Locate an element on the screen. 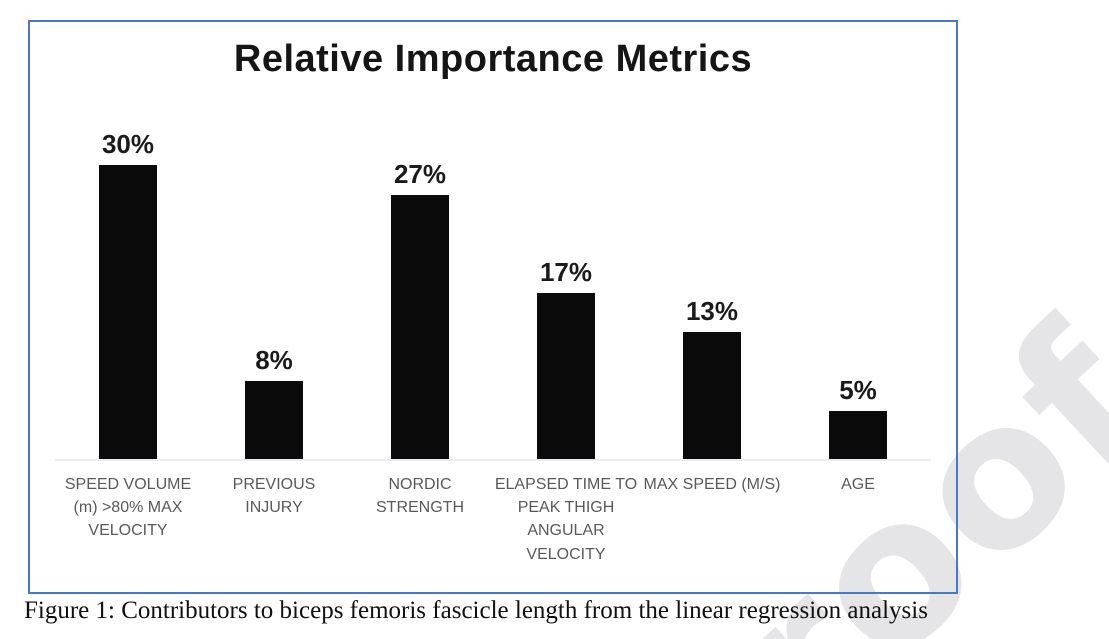 The image size is (1109, 639). bar-group-nordic-strength: 27% is located at coordinates (420, 310).